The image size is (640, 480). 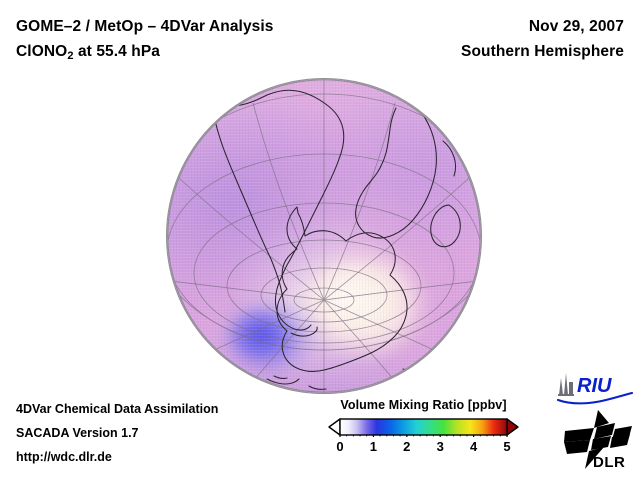 What do you see at coordinates (340, 446) in the screenshot?
I see `colorbar-label-0: 0` at bounding box center [340, 446].